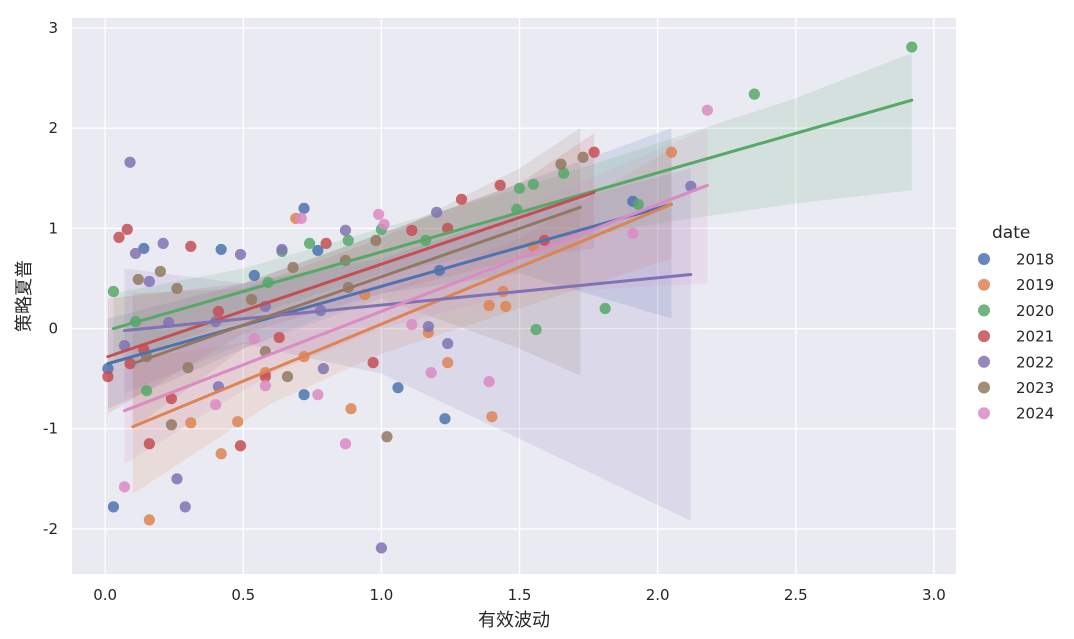 The height and width of the screenshot is (639, 1074). What do you see at coordinates (1011, 233) in the screenshot?
I see `legend-title: date` at bounding box center [1011, 233].